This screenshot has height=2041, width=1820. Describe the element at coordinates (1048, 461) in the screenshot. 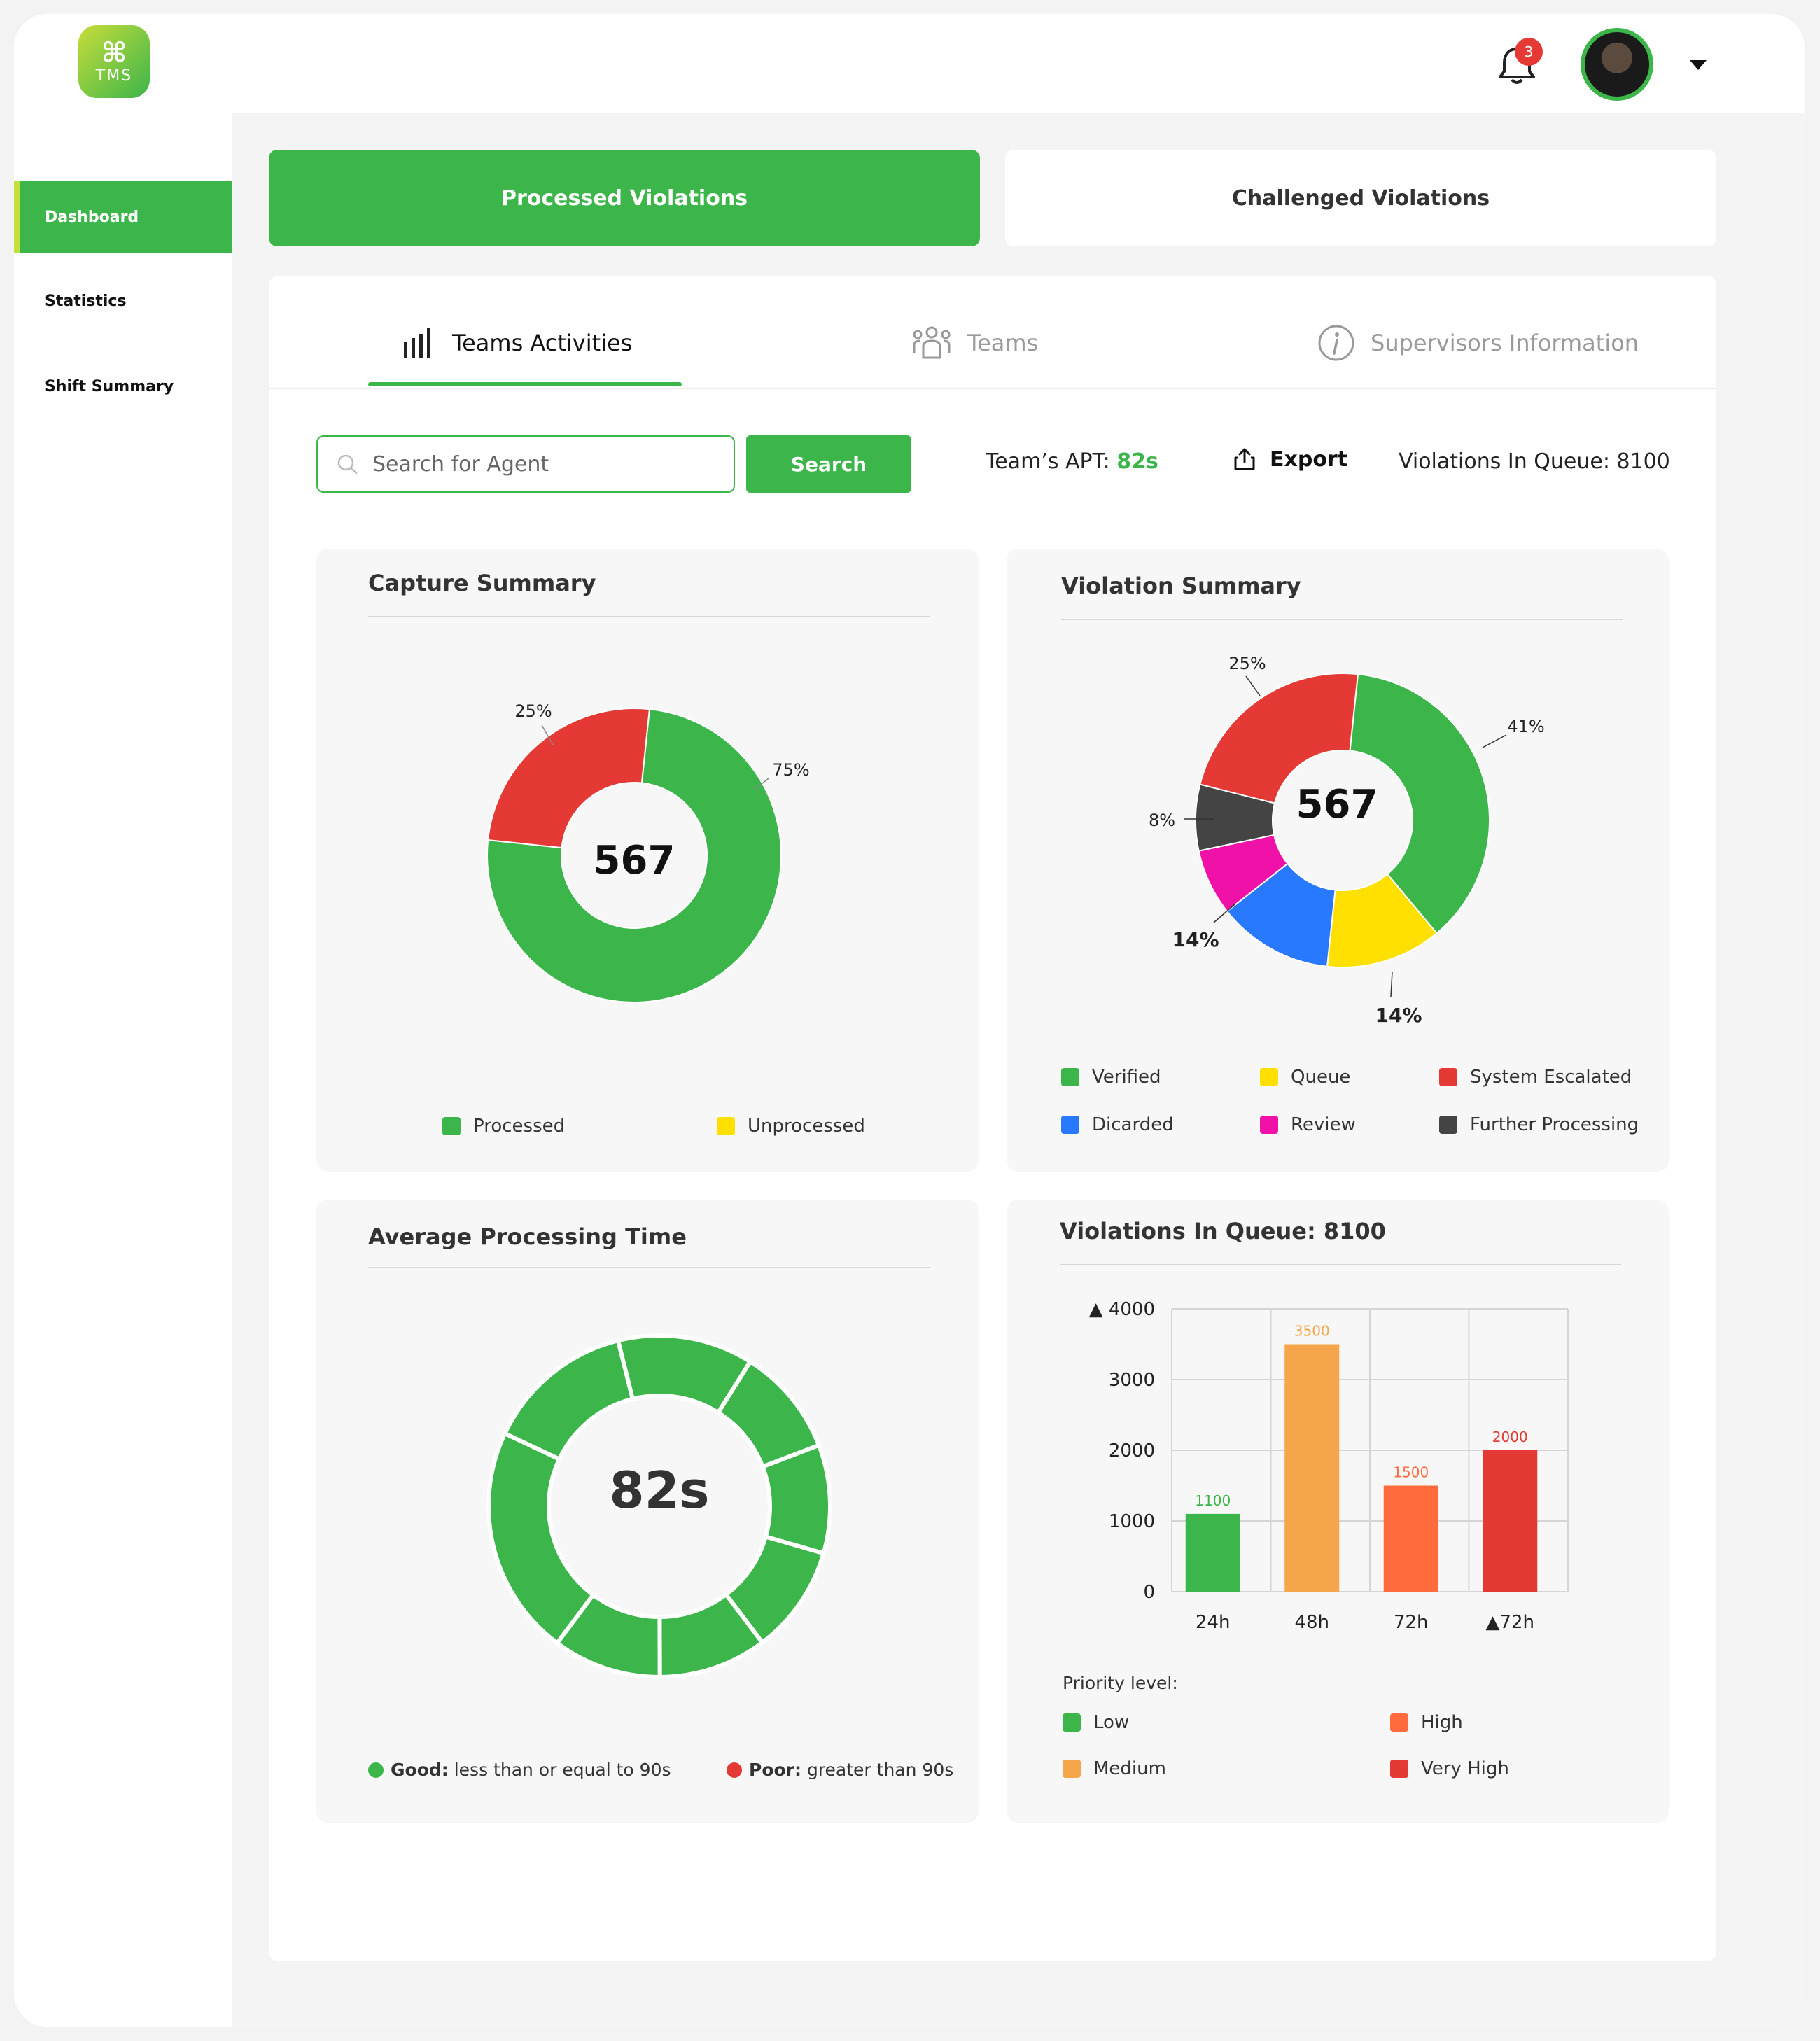

I see `apt-label: Team’s APT:` at that location.